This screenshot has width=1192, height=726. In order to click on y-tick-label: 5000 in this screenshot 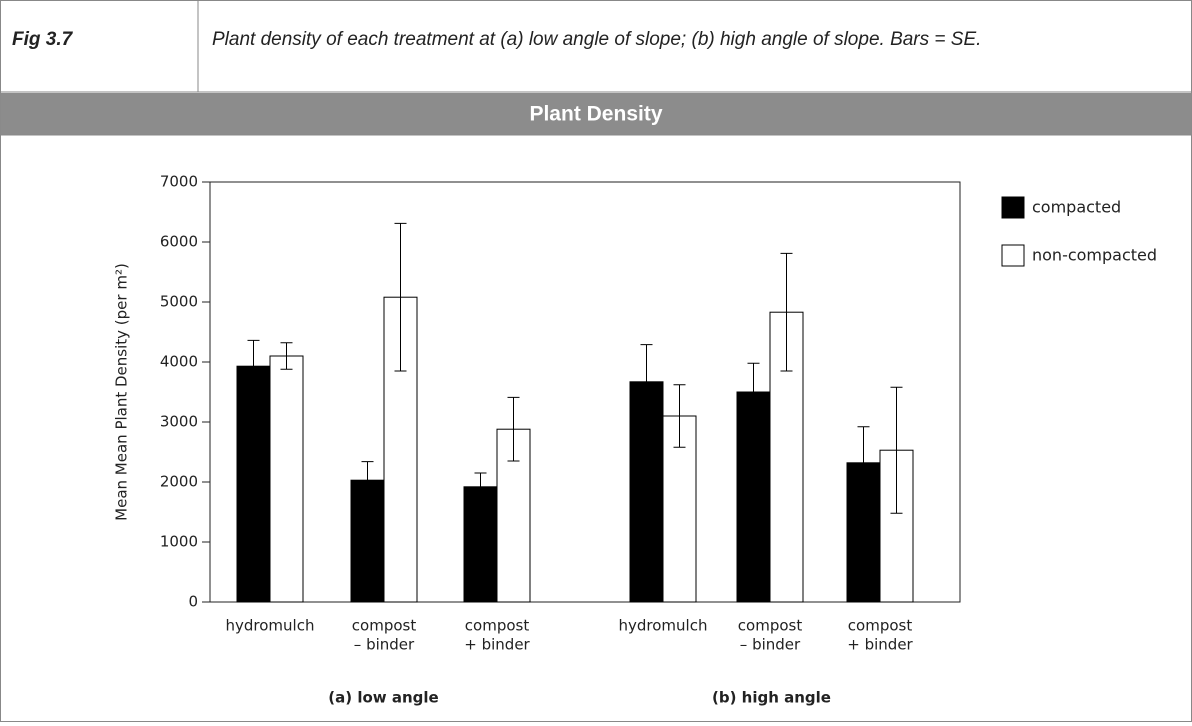, I will do `click(179, 302)`.